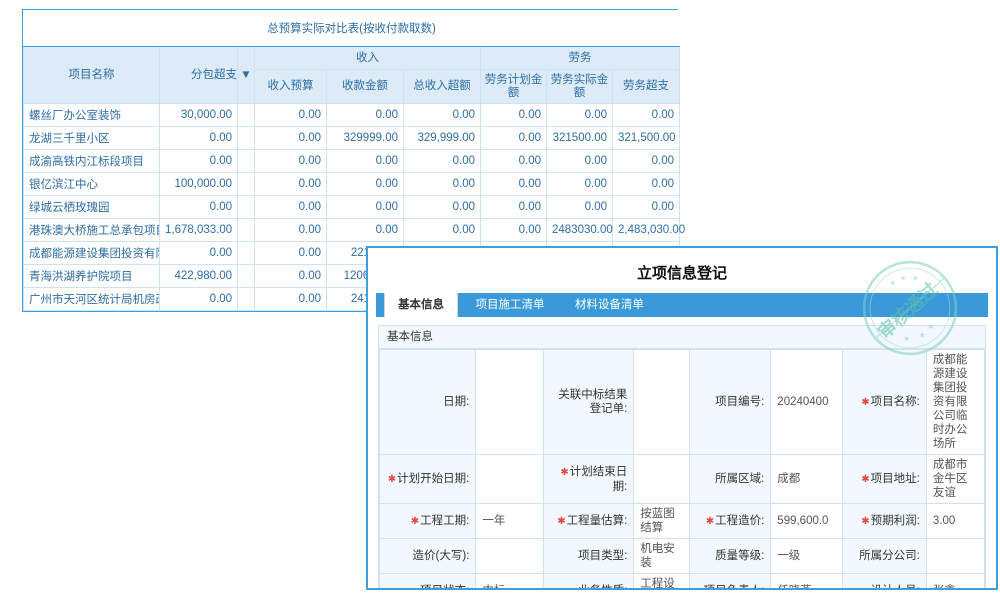 The image size is (1000, 600). I want to click on col-header-subcontract-overspend: 分包超支, so click(198, 75).